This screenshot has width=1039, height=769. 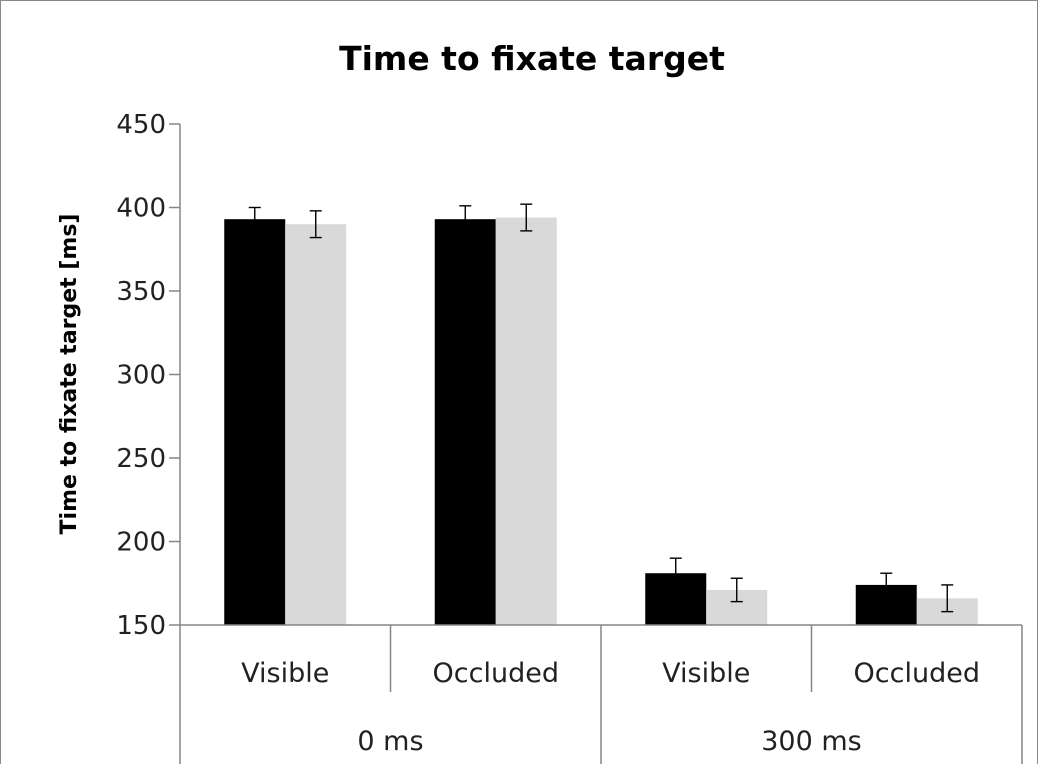 What do you see at coordinates (532, 58) in the screenshot?
I see `chart-title: Time to fixate target` at bounding box center [532, 58].